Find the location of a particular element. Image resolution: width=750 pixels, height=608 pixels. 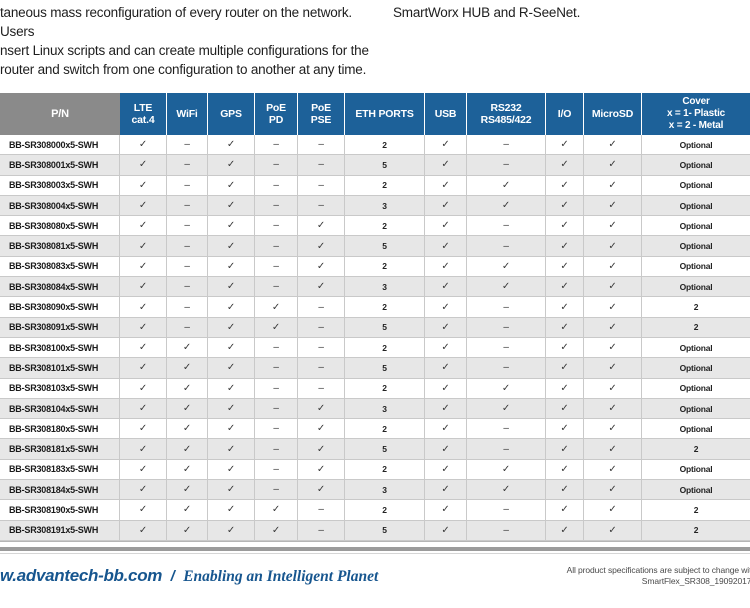

part-number-cell: BB-SR308081x5-SWH is located at coordinates (60, 246).